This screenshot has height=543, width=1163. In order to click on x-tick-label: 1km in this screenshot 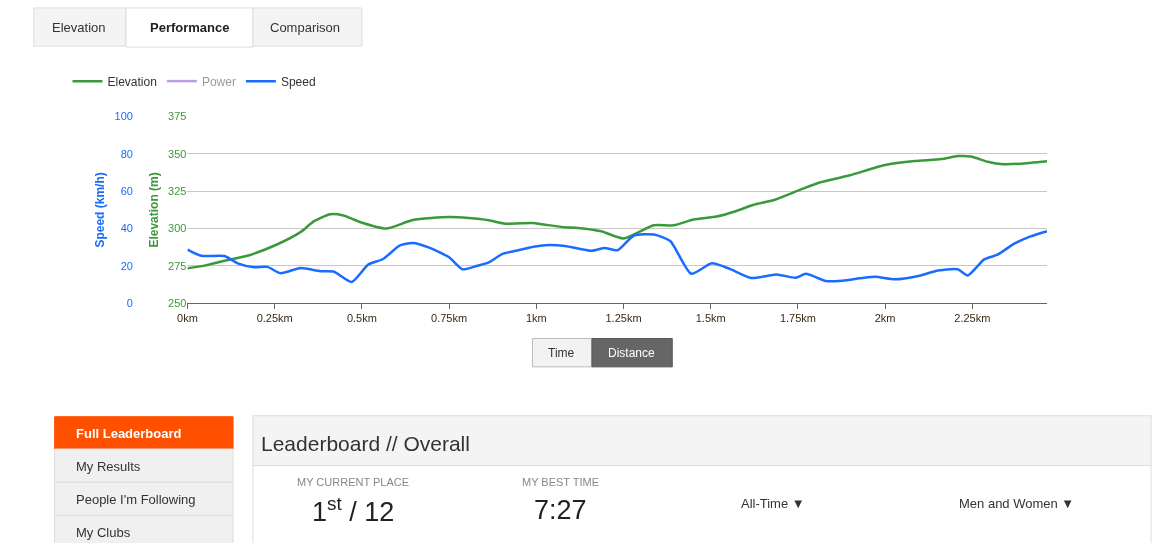, I will do `click(536, 318)`.